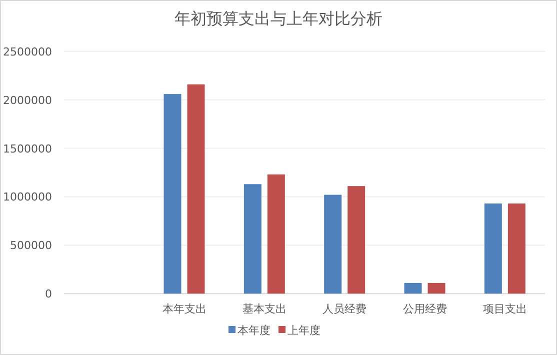 This screenshot has height=355, width=557. I want to click on x-tick-label: 项目支出, so click(504, 309).